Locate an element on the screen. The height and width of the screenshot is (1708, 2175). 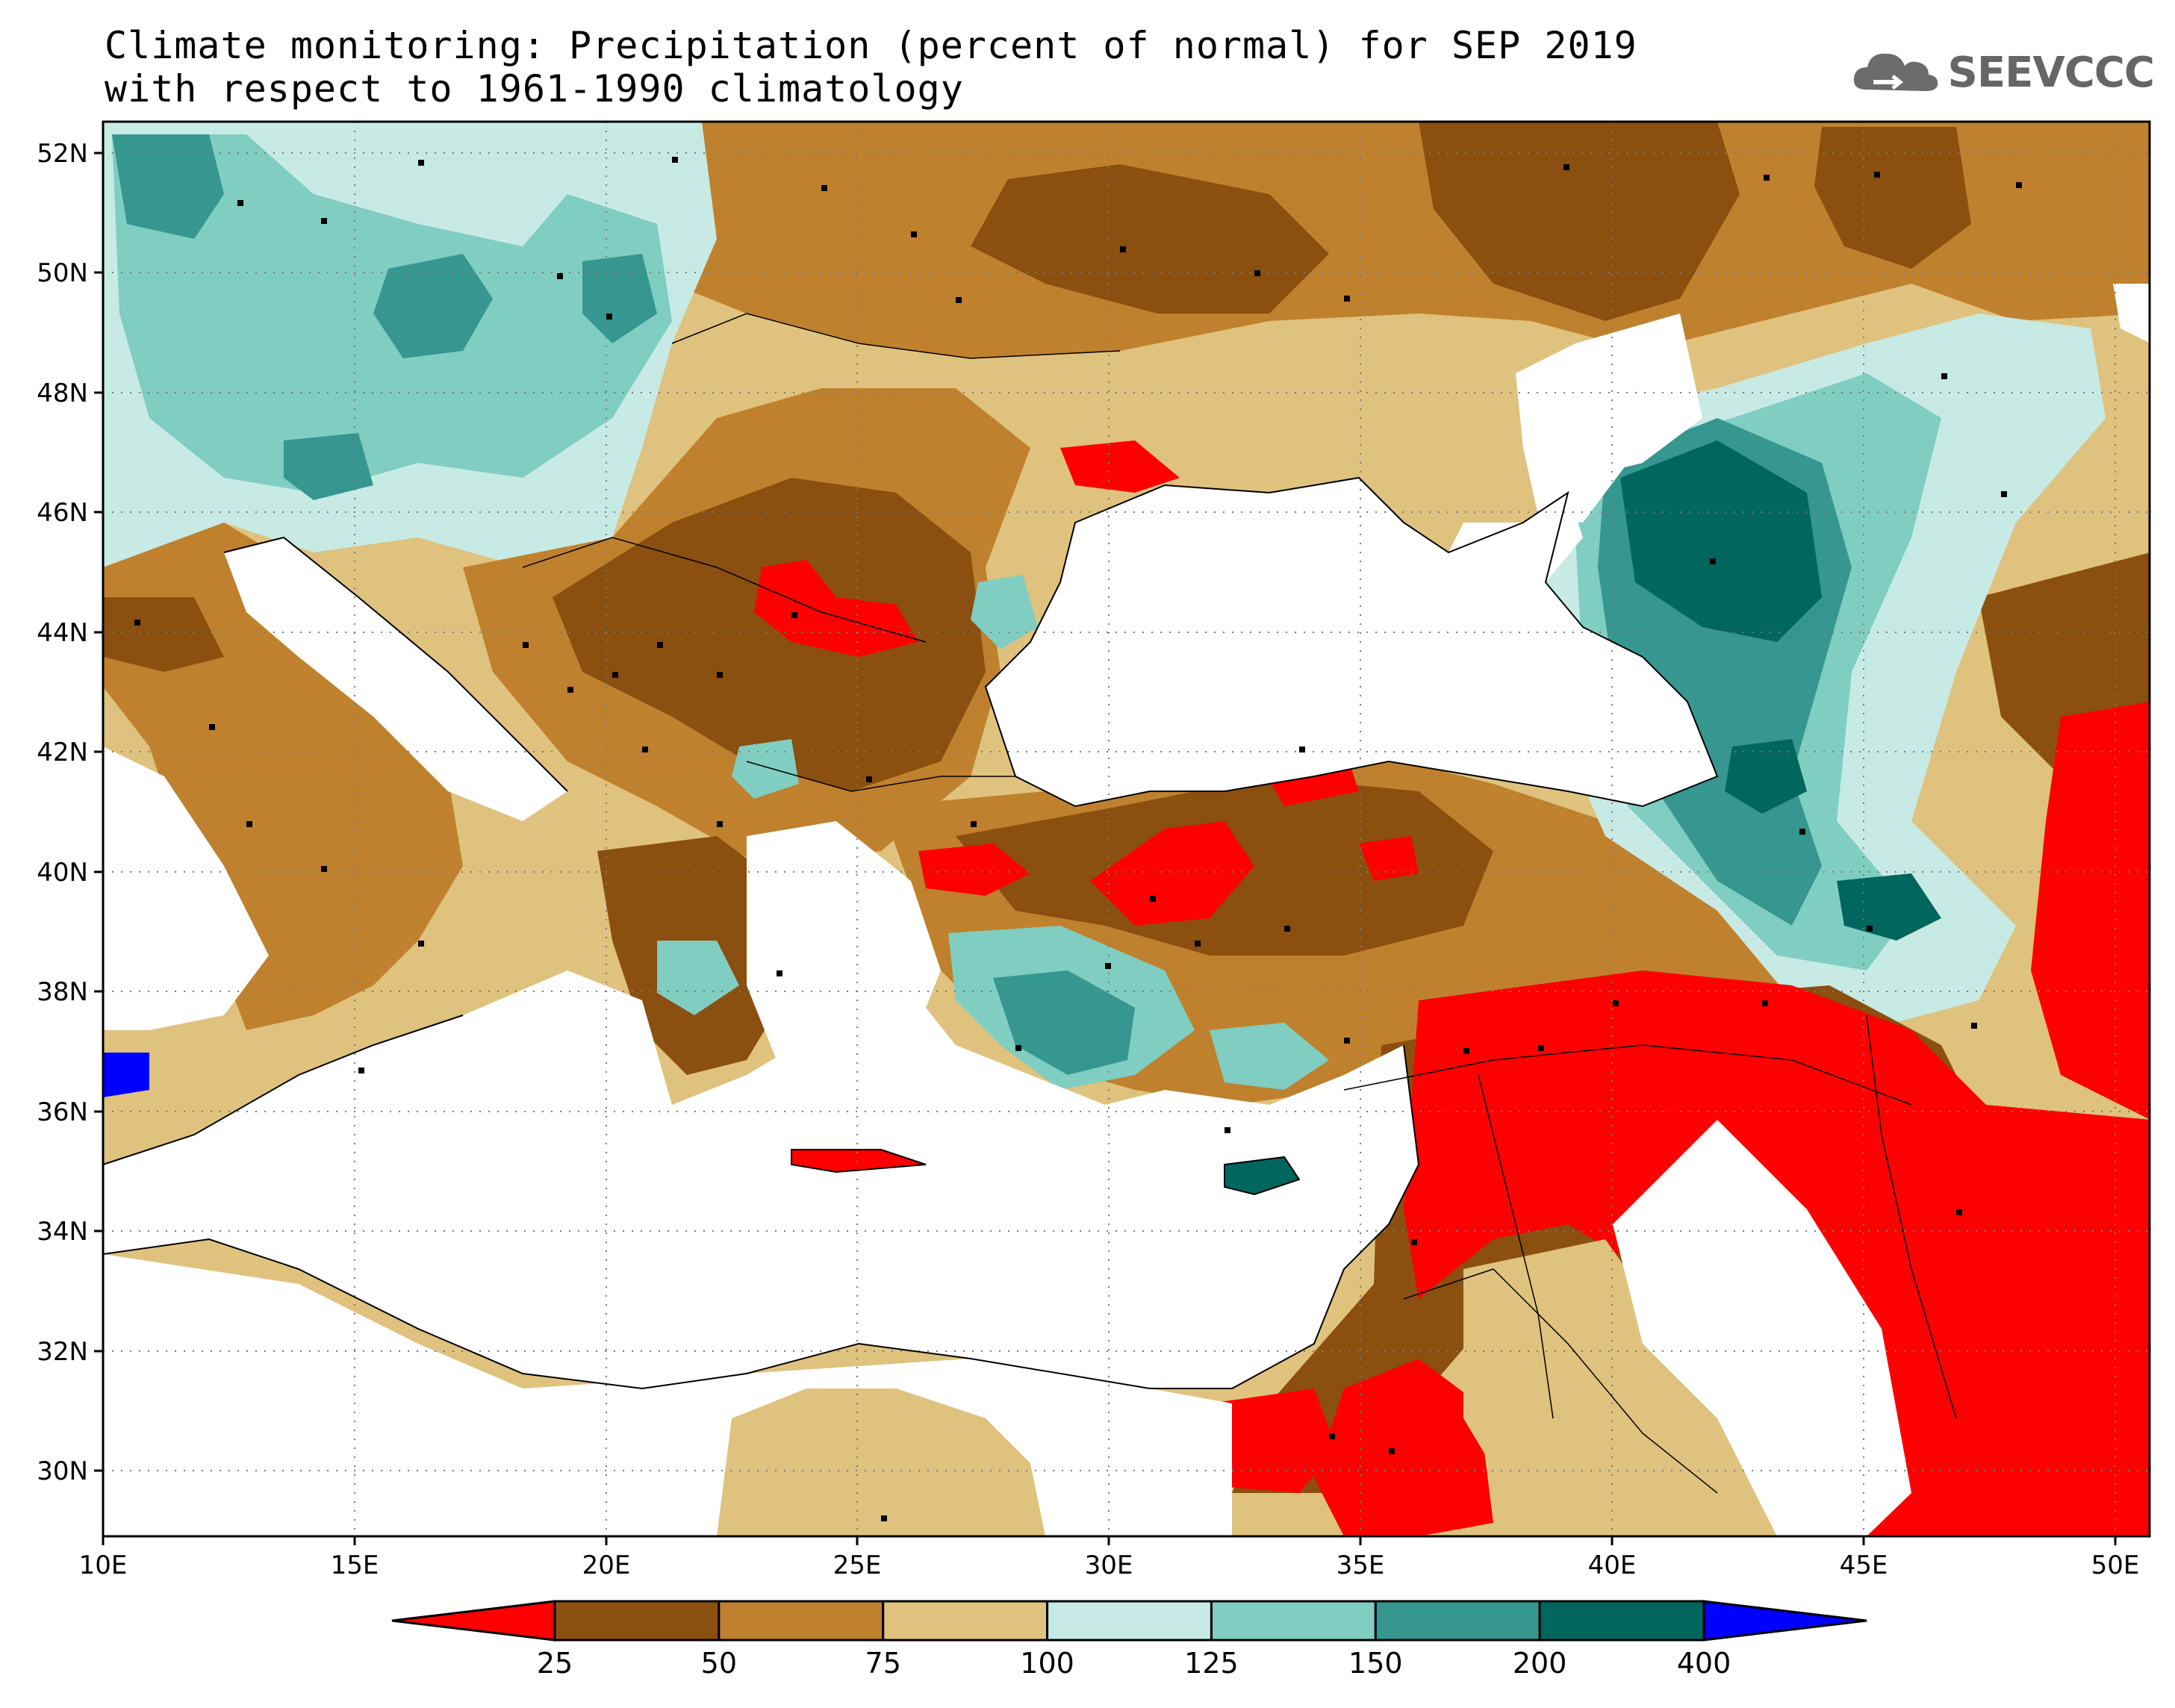
field-tealdark-sw-turkey is located at coordinates (1064, 1022).